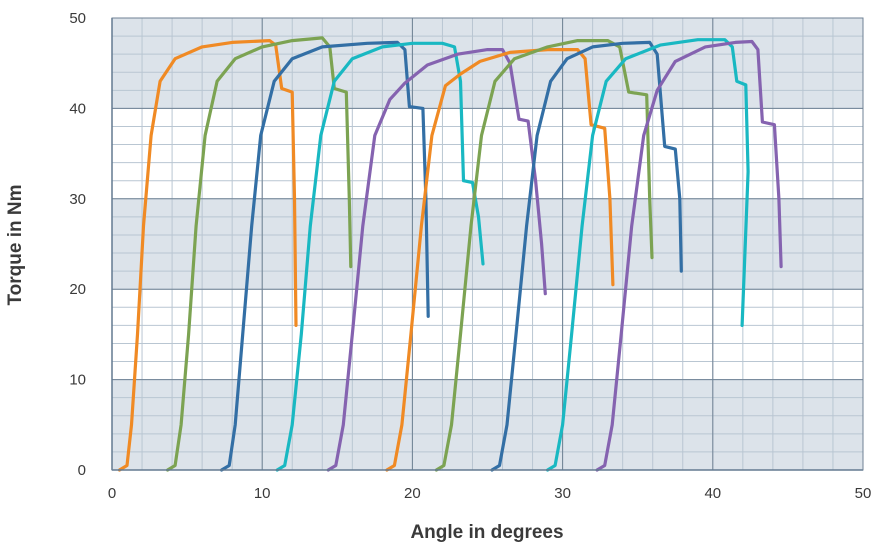  Describe the element at coordinates (262, 493) in the screenshot. I see `x-tick-label: 10` at that location.